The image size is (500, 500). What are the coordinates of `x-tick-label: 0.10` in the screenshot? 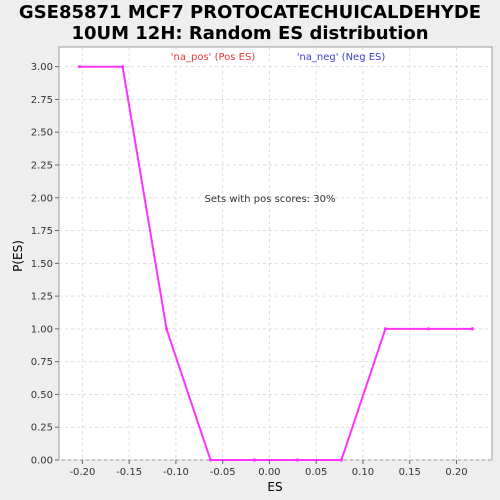 It's located at (363, 472).